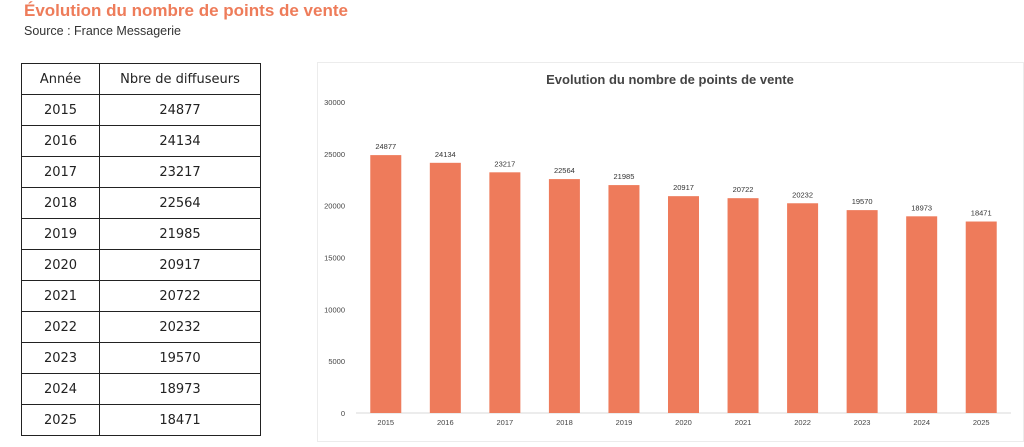  Describe the element at coordinates (564, 422) in the screenshot. I see `x-tick-label: 2018` at that location.